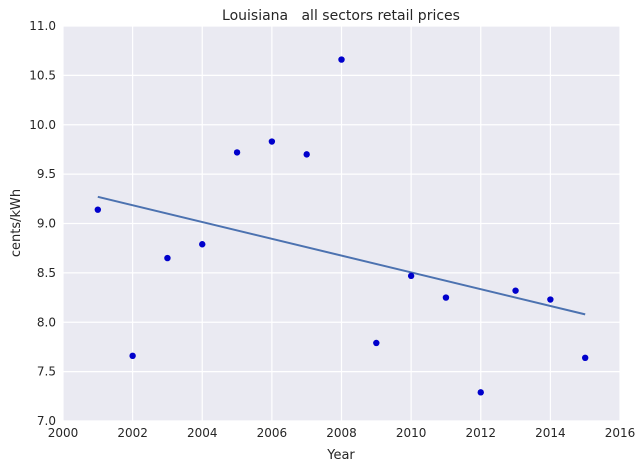 The height and width of the screenshot is (472, 643). I want to click on x-tick-label: 2006, so click(272, 433).